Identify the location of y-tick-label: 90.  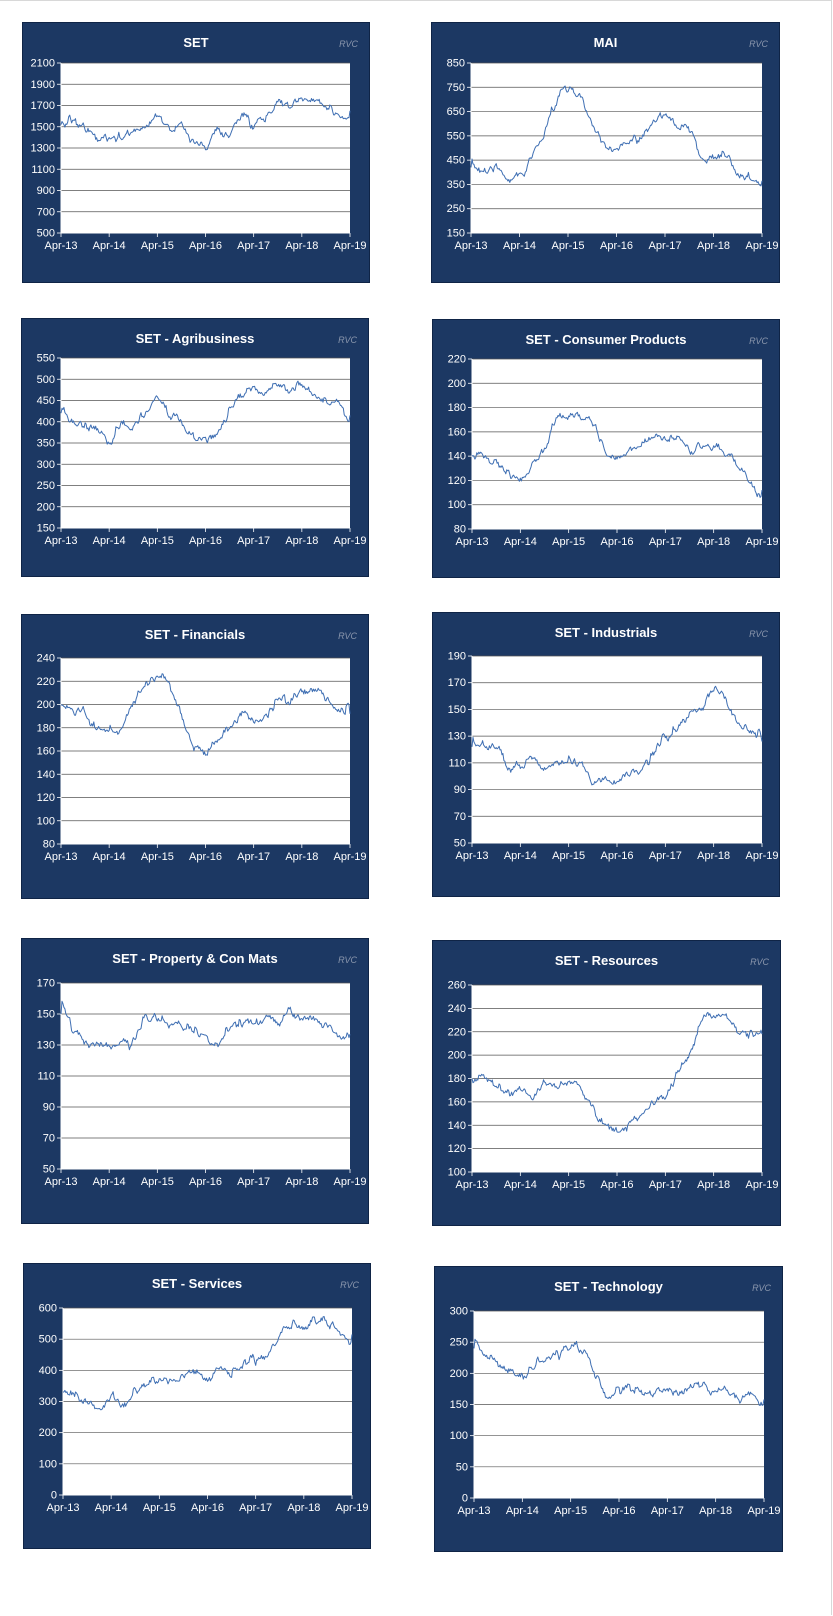
(49, 1108).